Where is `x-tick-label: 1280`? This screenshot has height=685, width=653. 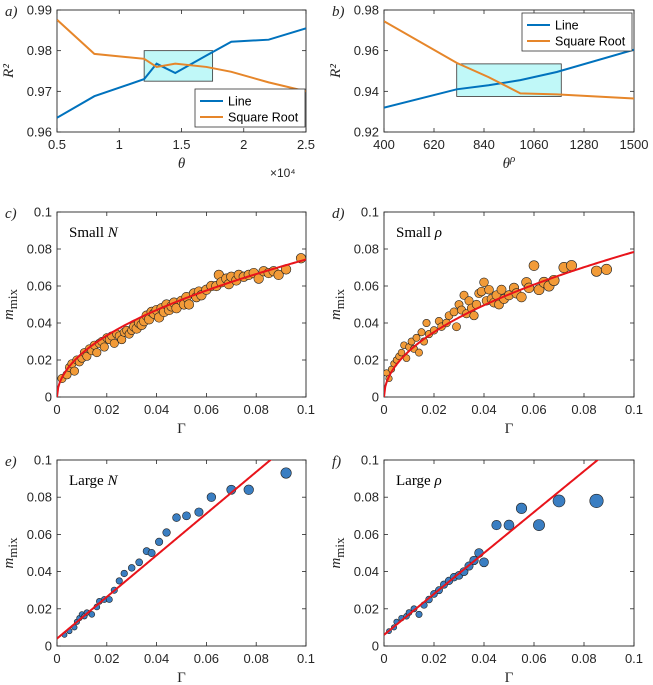 x-tick-label: 1280 is located at coordinates (584, 144).